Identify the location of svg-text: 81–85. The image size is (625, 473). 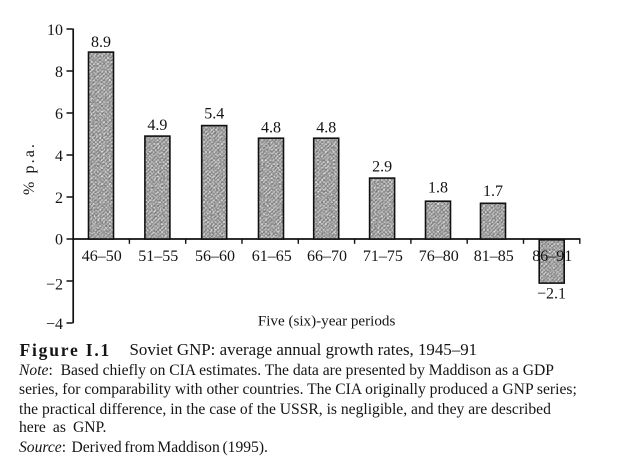
(494, 256).